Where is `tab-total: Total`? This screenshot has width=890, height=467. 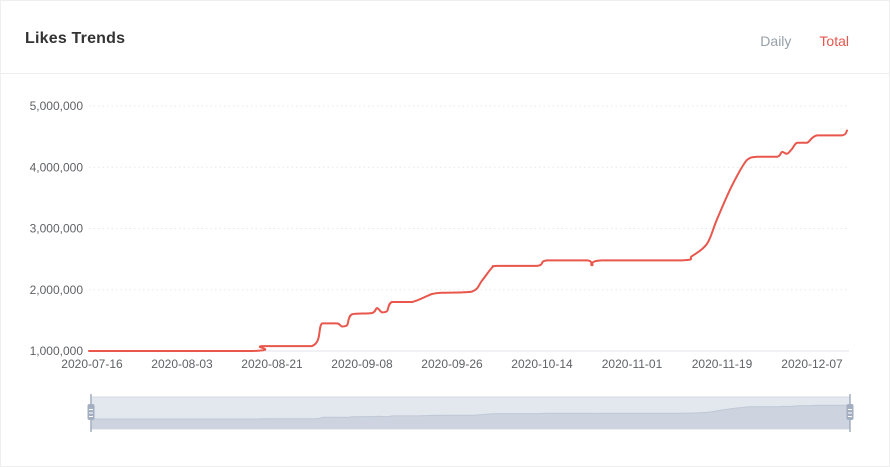
tab-total: Total is located at coordinates (834, 41).